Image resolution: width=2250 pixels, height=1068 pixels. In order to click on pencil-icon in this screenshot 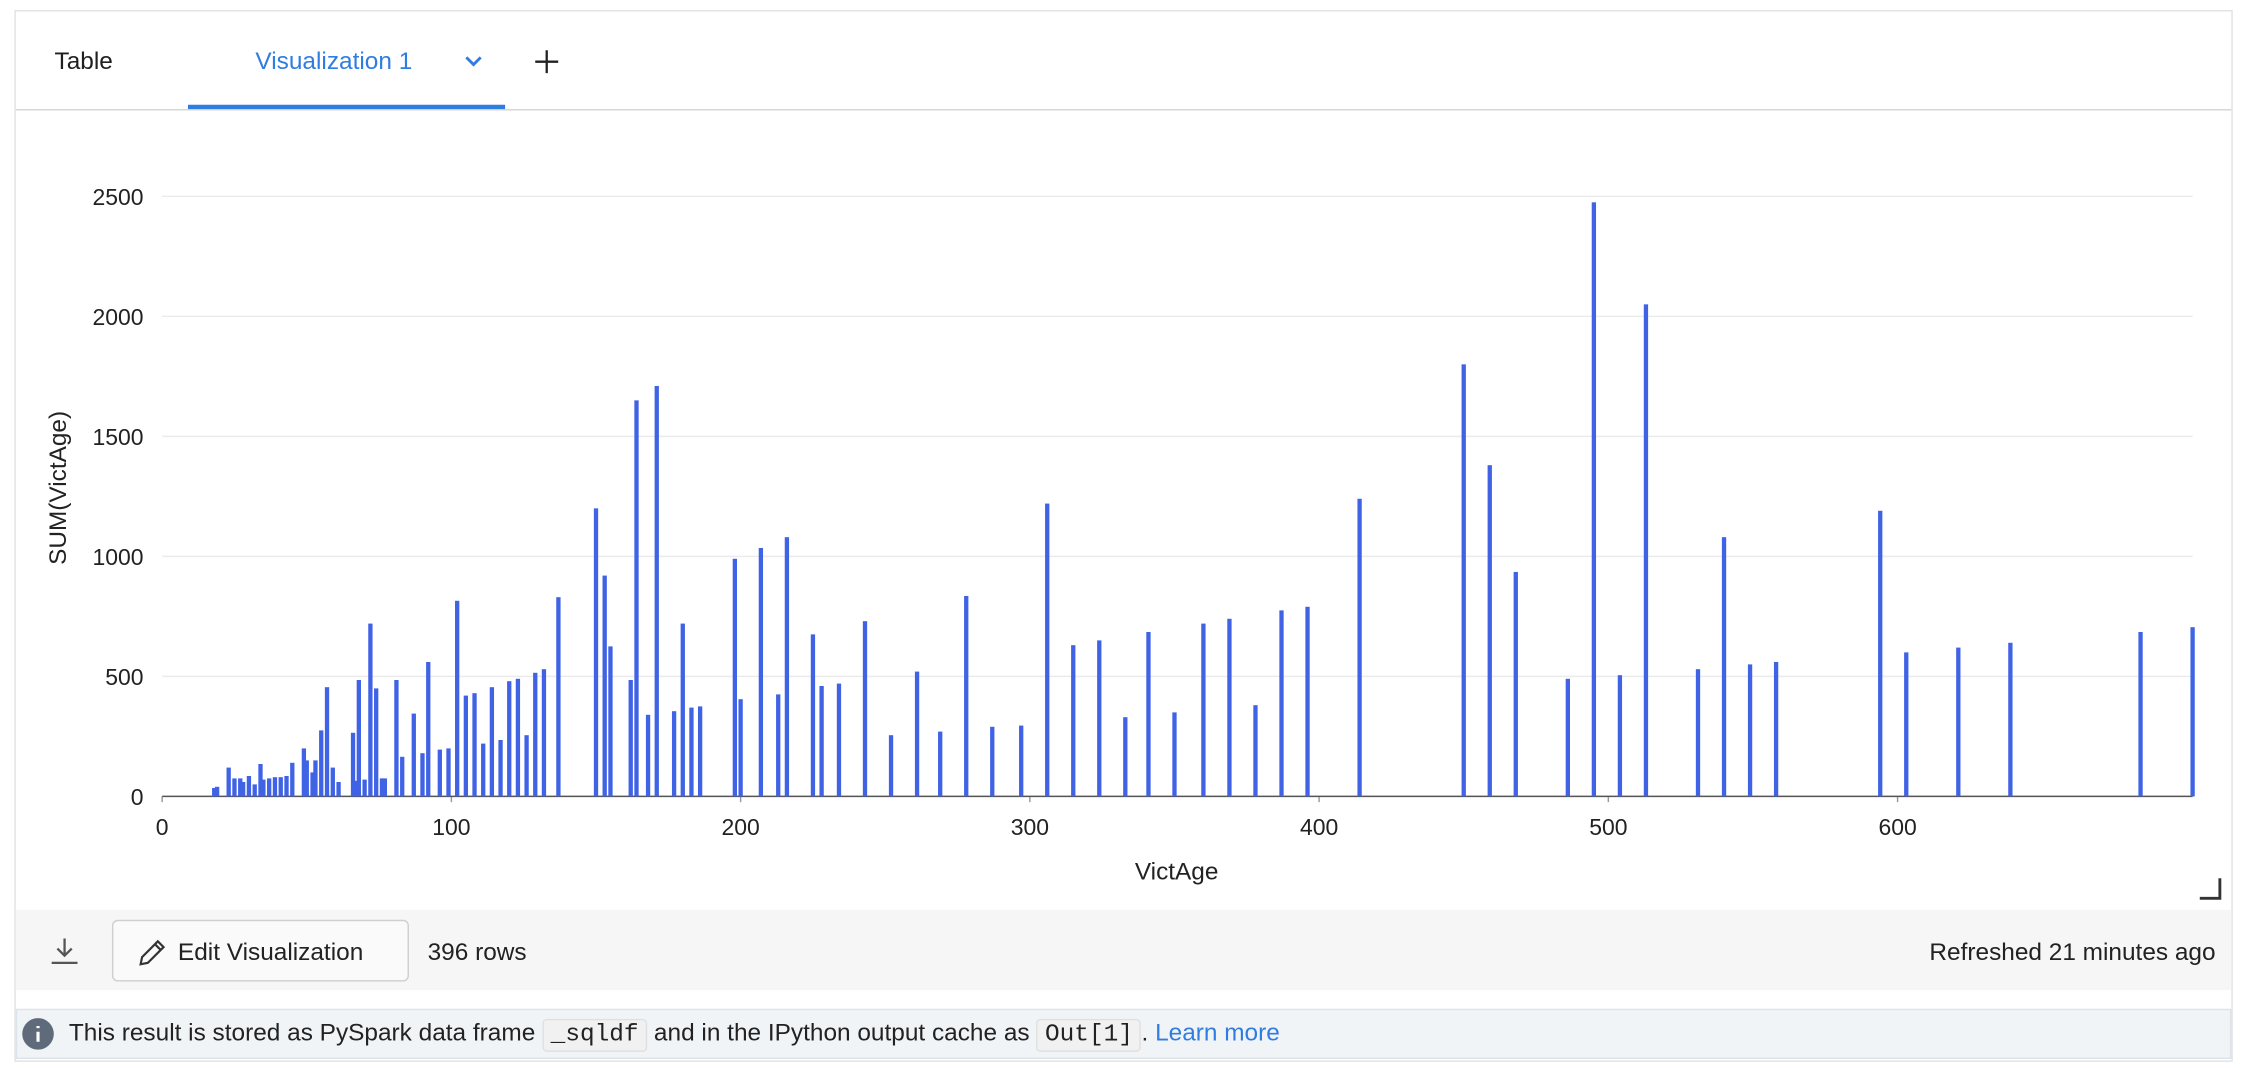, I will do `click(152, 952)`.